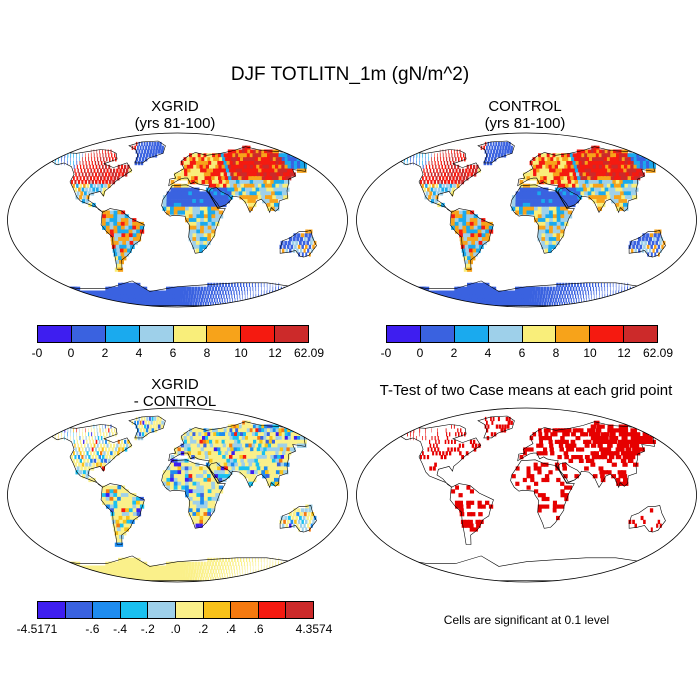 The height and width of the screenshot is (700, 700). What do you see at coordinates (92, 629) in the screenshot?
I see `colorbar-tick-label: -.6` at bounding box center [92, 629].